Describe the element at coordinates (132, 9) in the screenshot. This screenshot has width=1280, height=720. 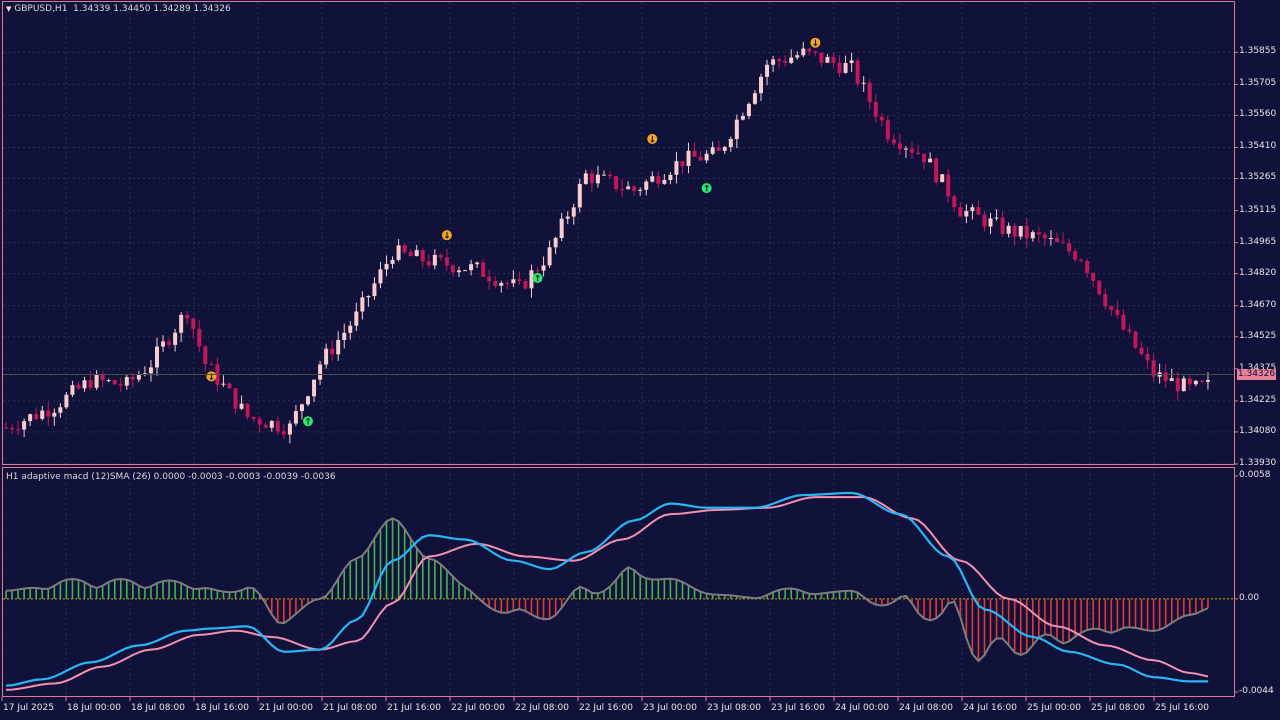
I see `ohlc-high: 1.34450` at that location.